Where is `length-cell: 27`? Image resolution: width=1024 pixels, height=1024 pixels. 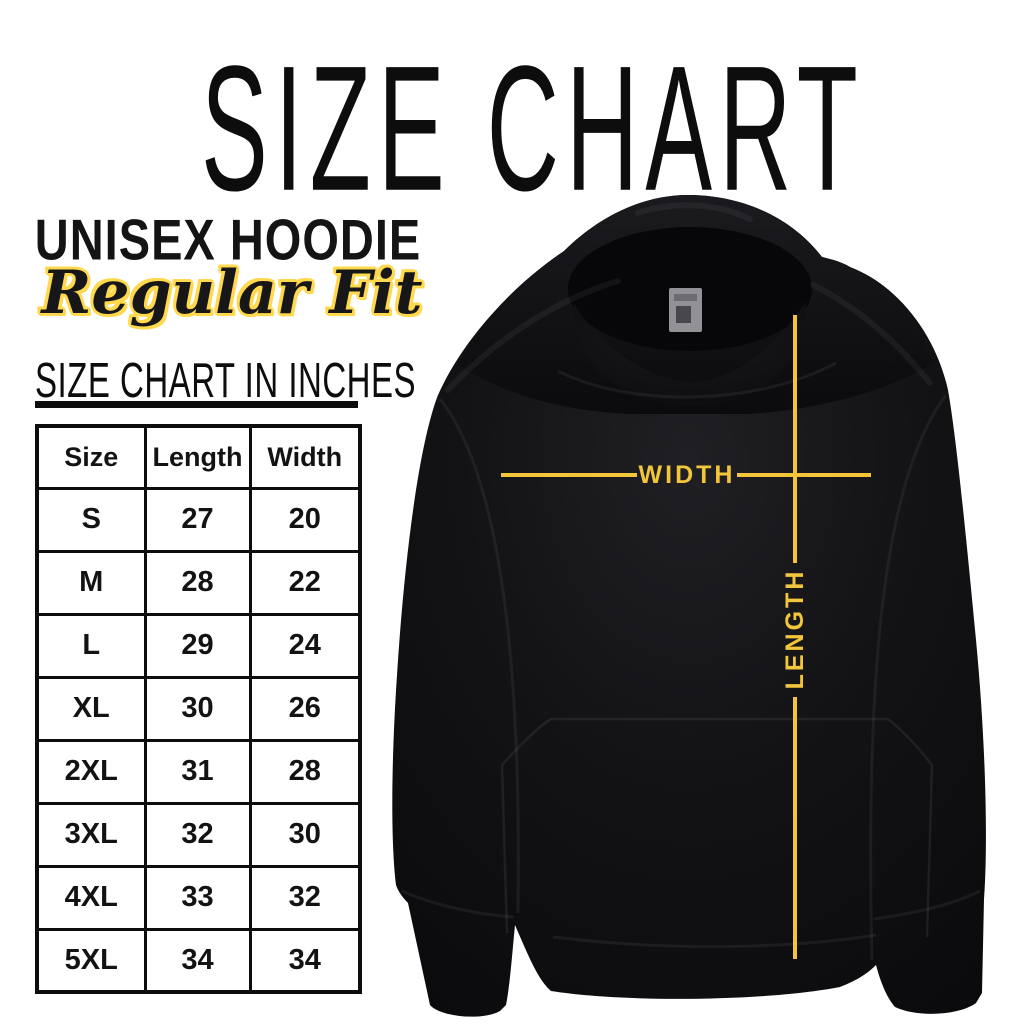
length-cell: 27 is located at coordinates (197, 519).